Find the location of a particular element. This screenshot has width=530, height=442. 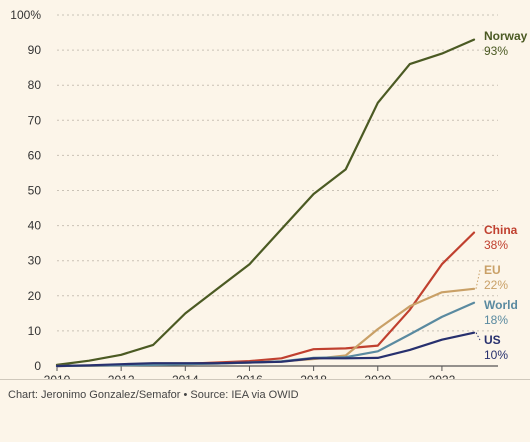

y-tick-label: 70 is located at coordinates (35, 120).